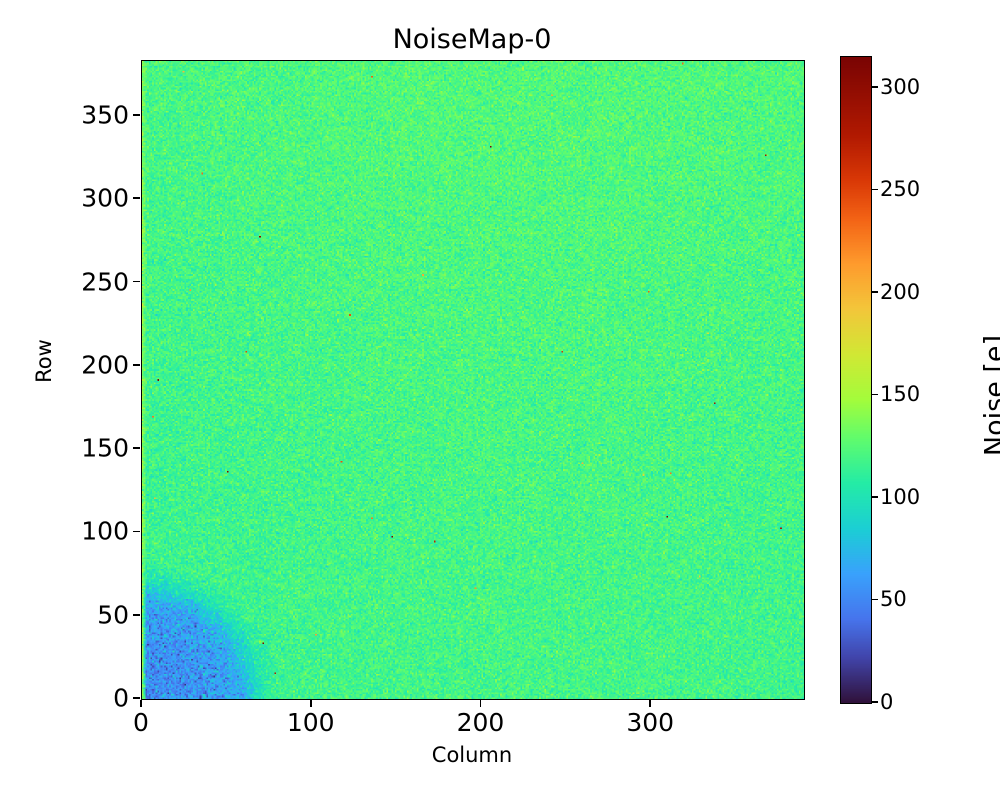 The height and width of the screenshot is (800, 1000). I want to click on colorbar-tick-label: 150, so click(900, 394).